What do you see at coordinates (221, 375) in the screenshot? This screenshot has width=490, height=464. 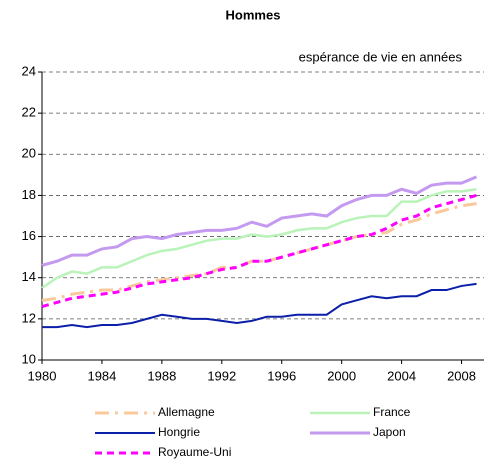 I see `x-tick-label: 1992` at bounding box center [221, 375].